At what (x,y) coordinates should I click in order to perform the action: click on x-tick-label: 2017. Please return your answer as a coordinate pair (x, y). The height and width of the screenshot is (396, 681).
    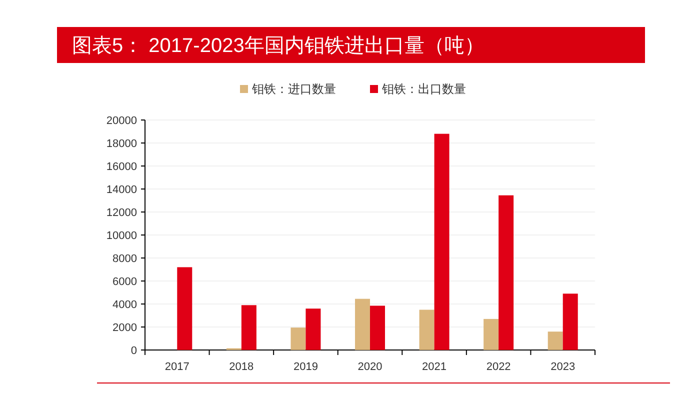
    Looking at the image, I should click on (177, 367).